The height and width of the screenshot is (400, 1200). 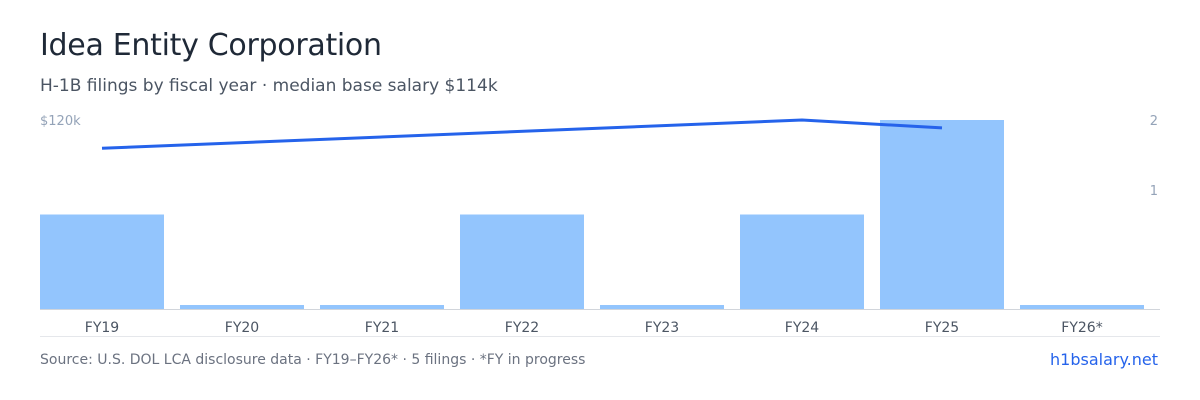 What do you see at coordinates (211, 45) in the screenshot?
I see `chart-title: Idea Entity Corporation` at bounding box center [211, 45].